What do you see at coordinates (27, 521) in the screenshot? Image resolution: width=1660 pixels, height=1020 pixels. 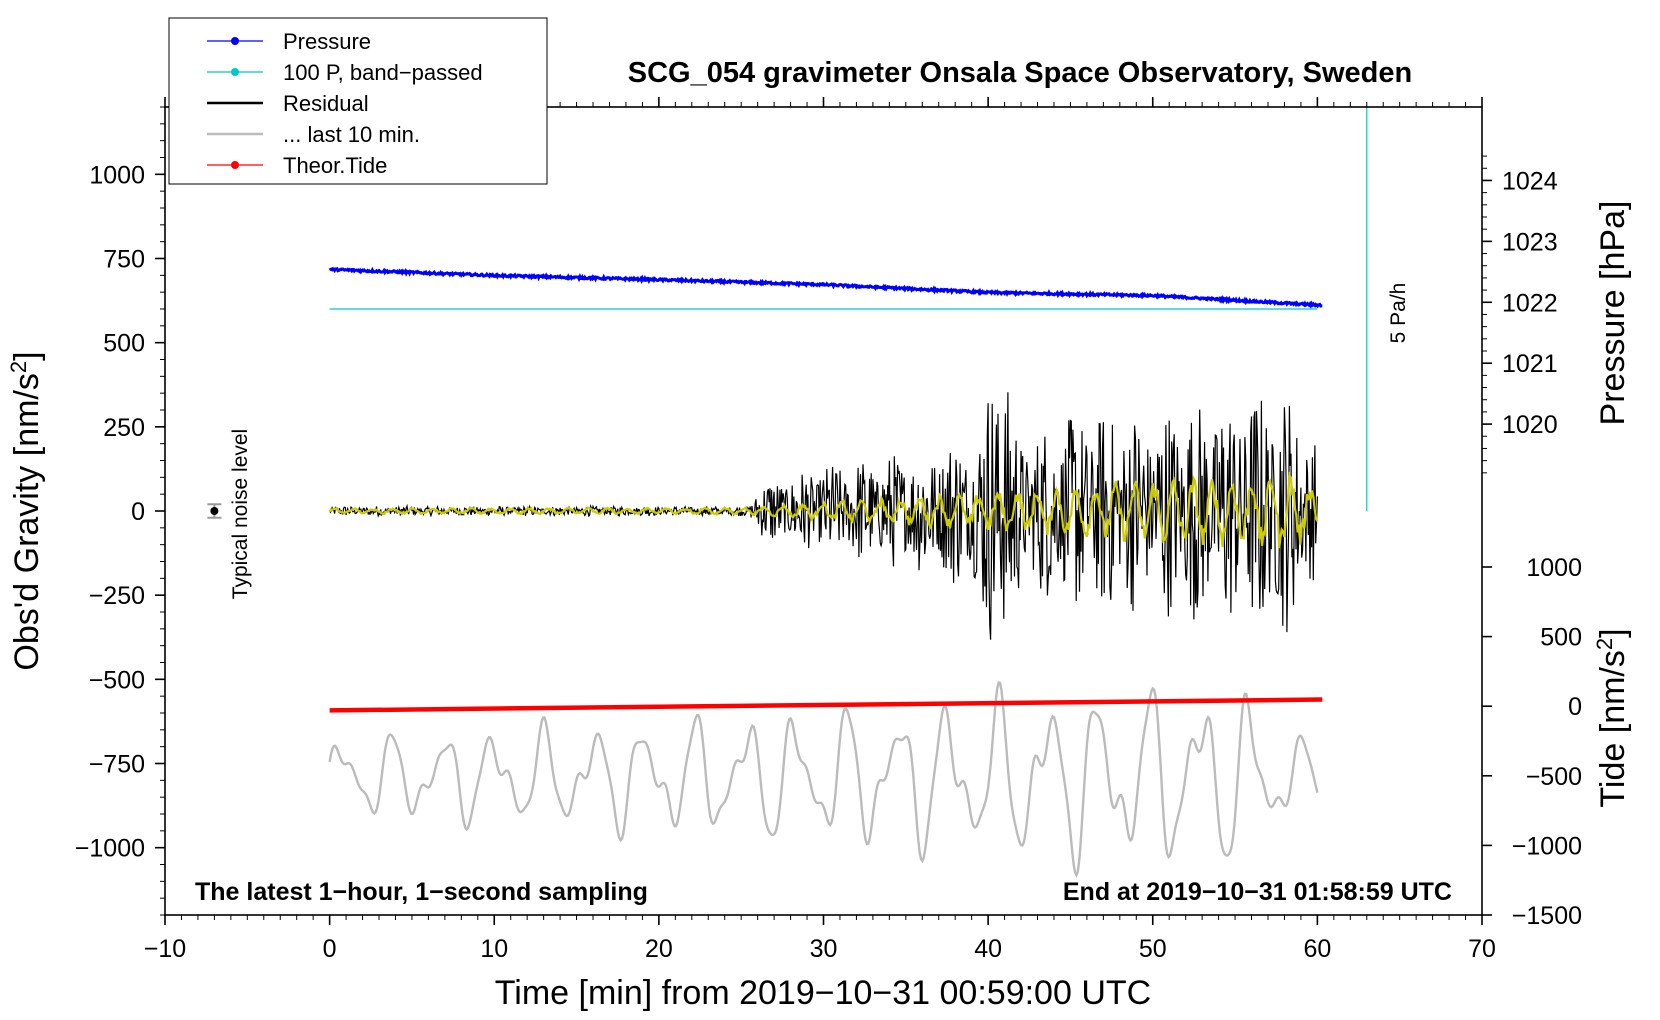 I see `y-axis-title-gravity-main: Obs'd Gravity [nm/s` at bounding box center [27, 521].